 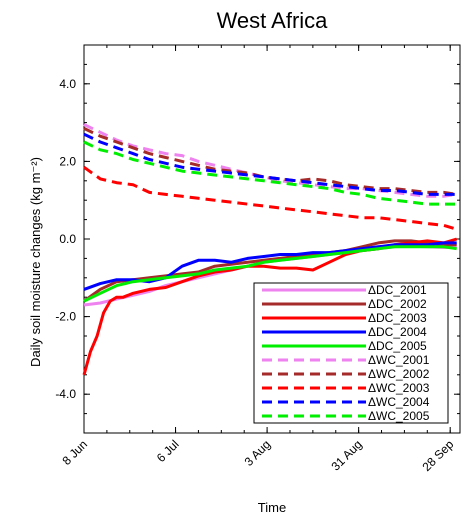 I want to click on x-tick-label: 31 Aug, so click(x=346, y=455).